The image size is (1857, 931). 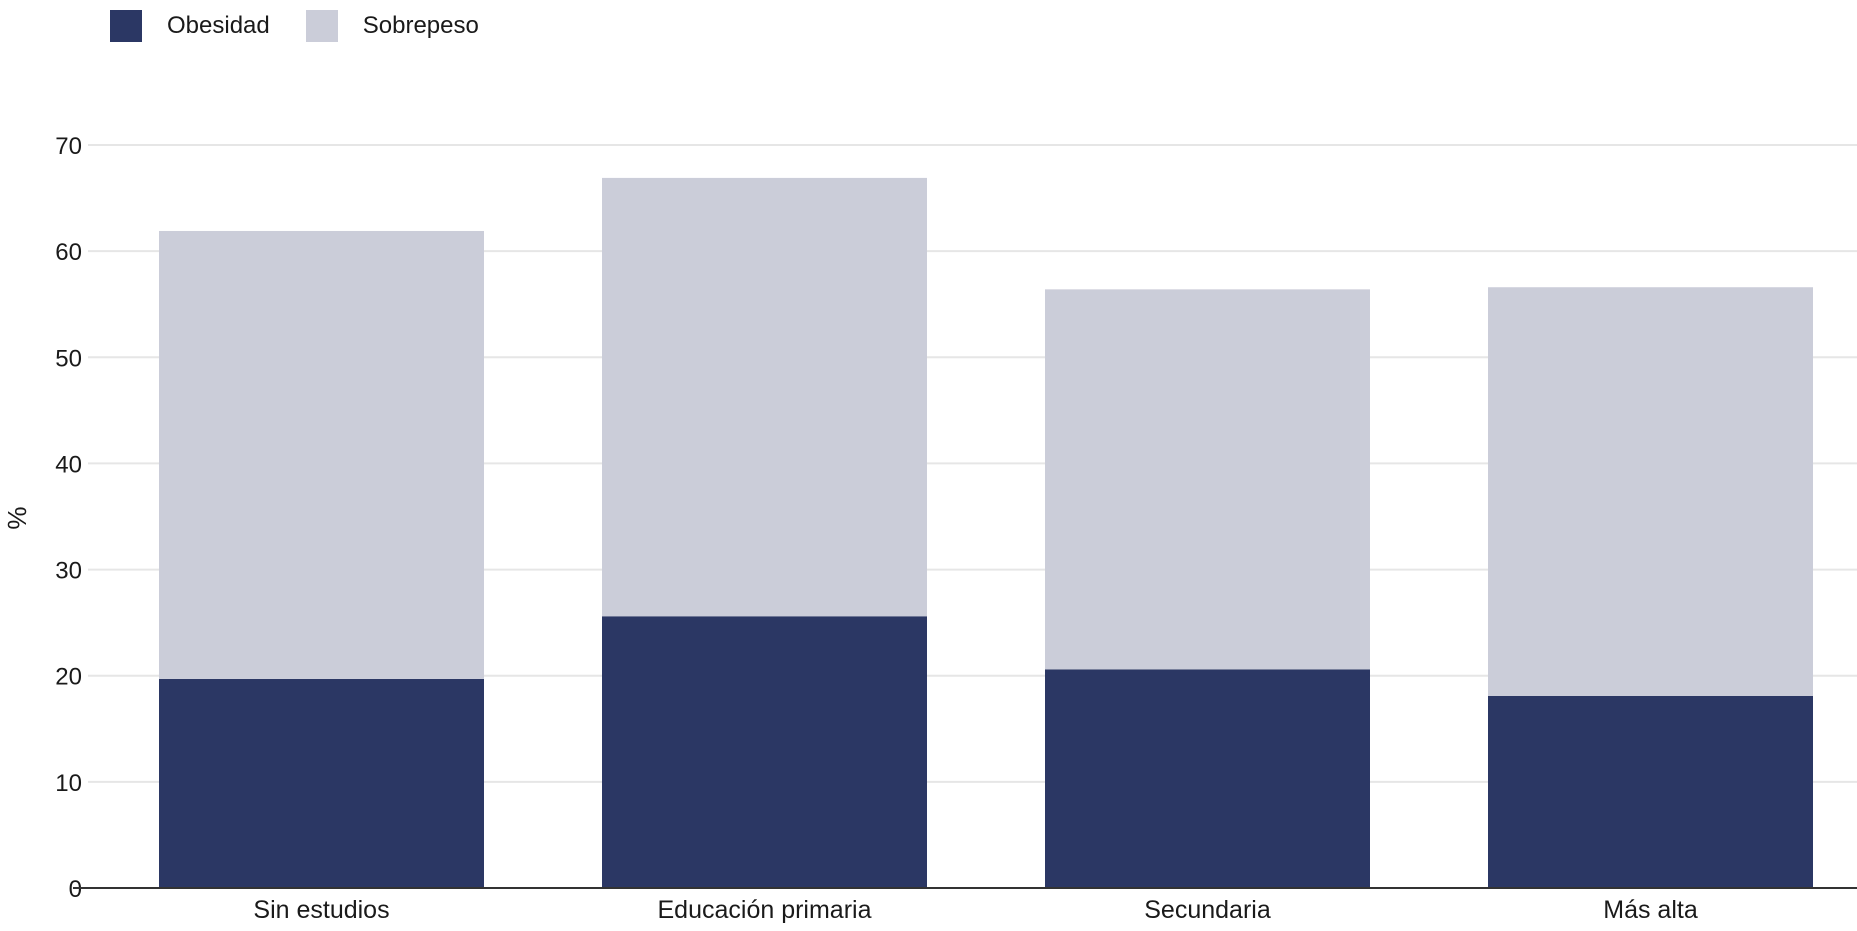 I want to click on y-tick-label: 10, so click(x=68, y=783).